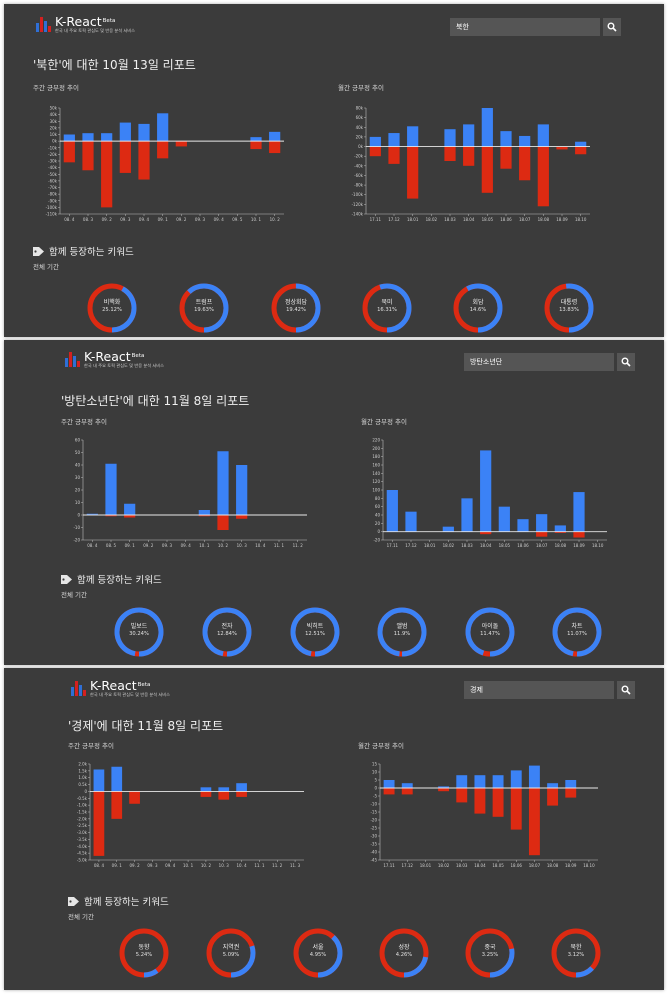 This screenshot has width=670, height=998. What do you see at coordinates (144, 953) in the screenshot?
I see `keyword-donut: 동향 5.24%` at bounding box center [144, 953].